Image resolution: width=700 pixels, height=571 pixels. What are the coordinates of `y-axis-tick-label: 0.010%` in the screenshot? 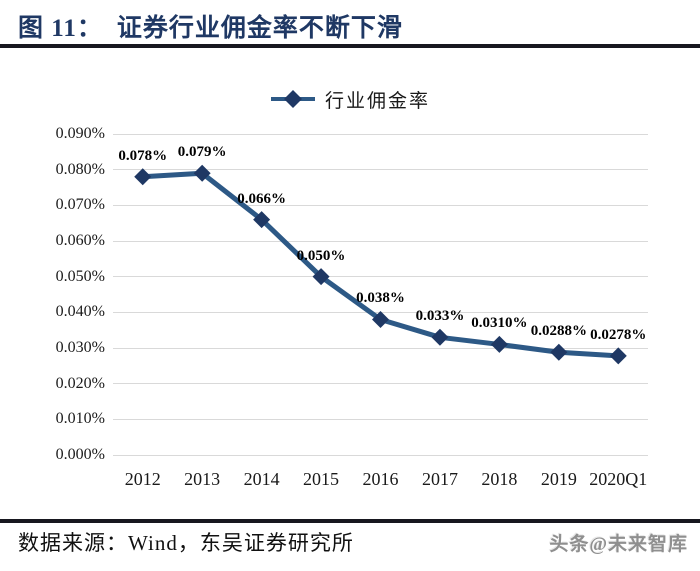 It's located at (80, 419).